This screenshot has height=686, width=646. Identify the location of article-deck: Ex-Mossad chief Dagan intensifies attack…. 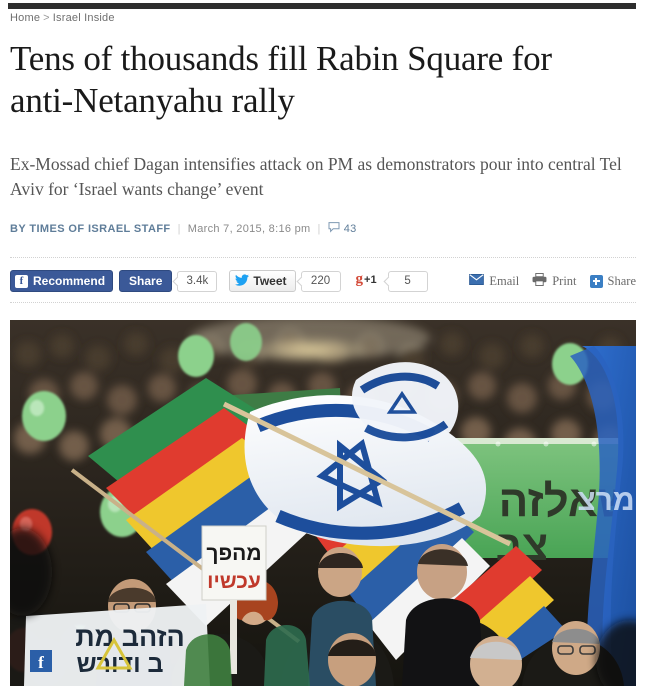
(316, 176).